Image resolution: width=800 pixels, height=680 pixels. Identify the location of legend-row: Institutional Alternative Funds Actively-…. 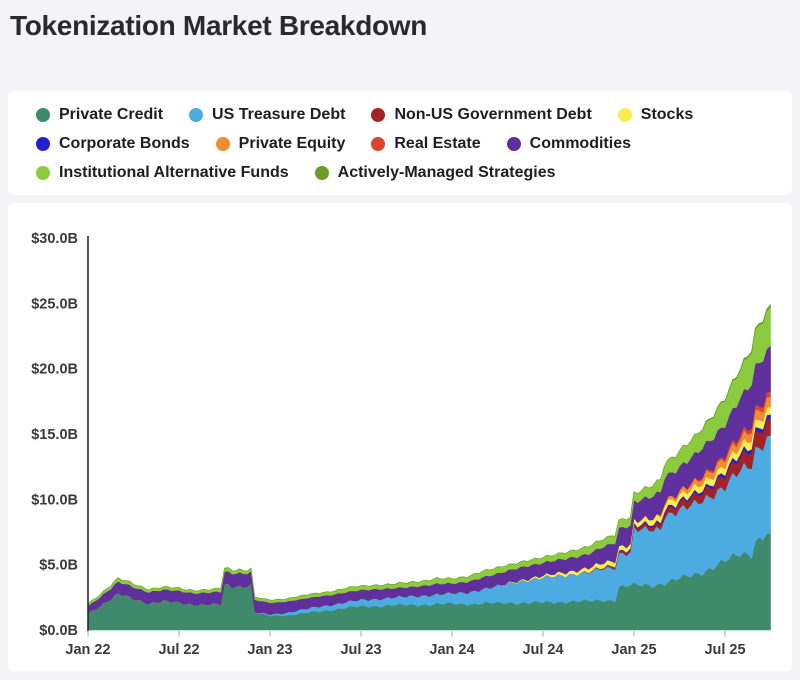
(405, 173).